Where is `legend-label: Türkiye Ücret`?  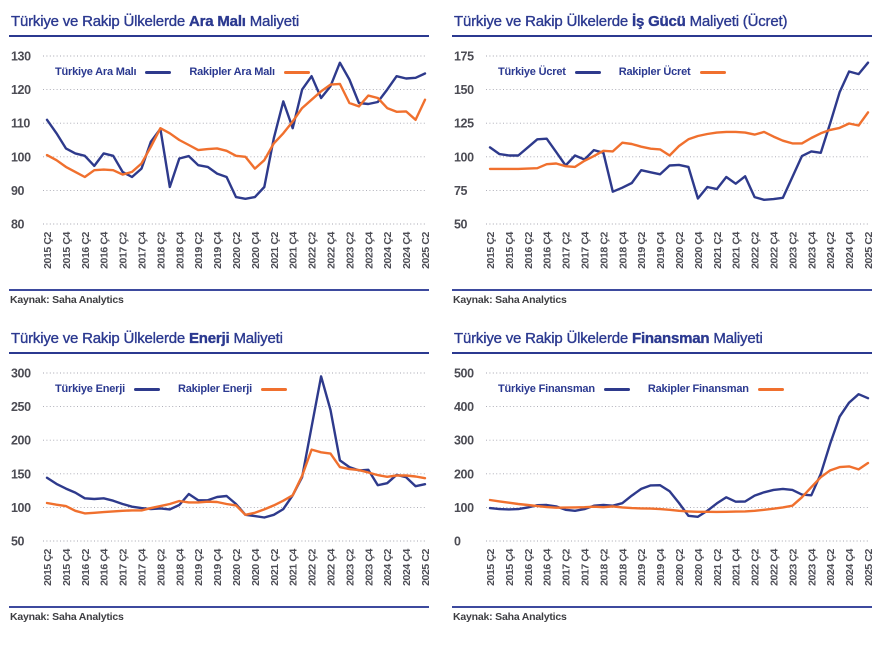
legend-label: Türkiye Ücret is located at coordinates (532, 72).